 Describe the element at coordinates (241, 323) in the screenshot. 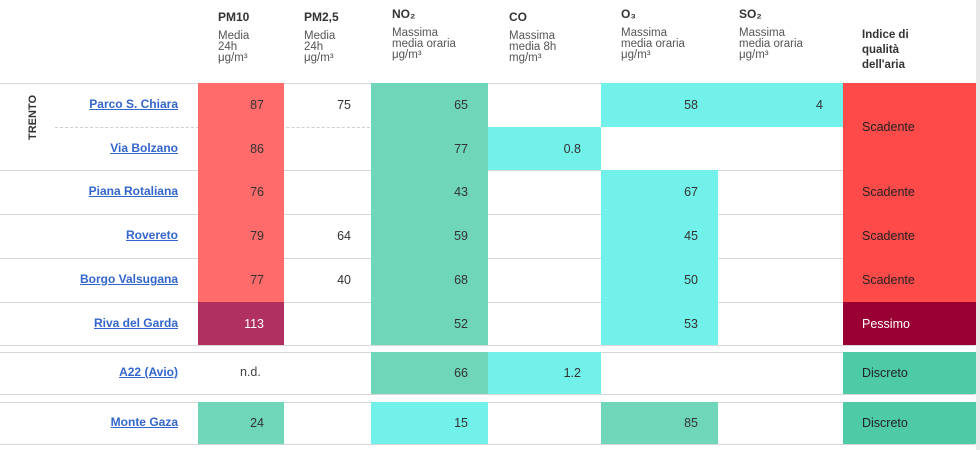

I see `pm10-value-cell: 113` at that location.